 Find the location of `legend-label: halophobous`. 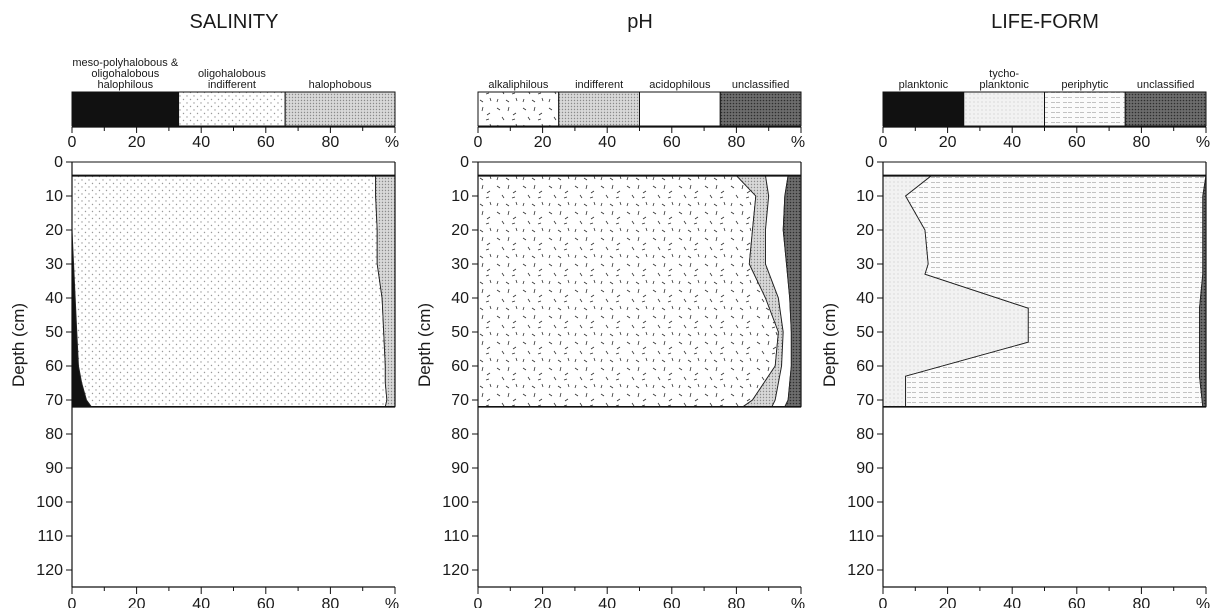

legend-label: halophobous is located at coordinates (341, 85).